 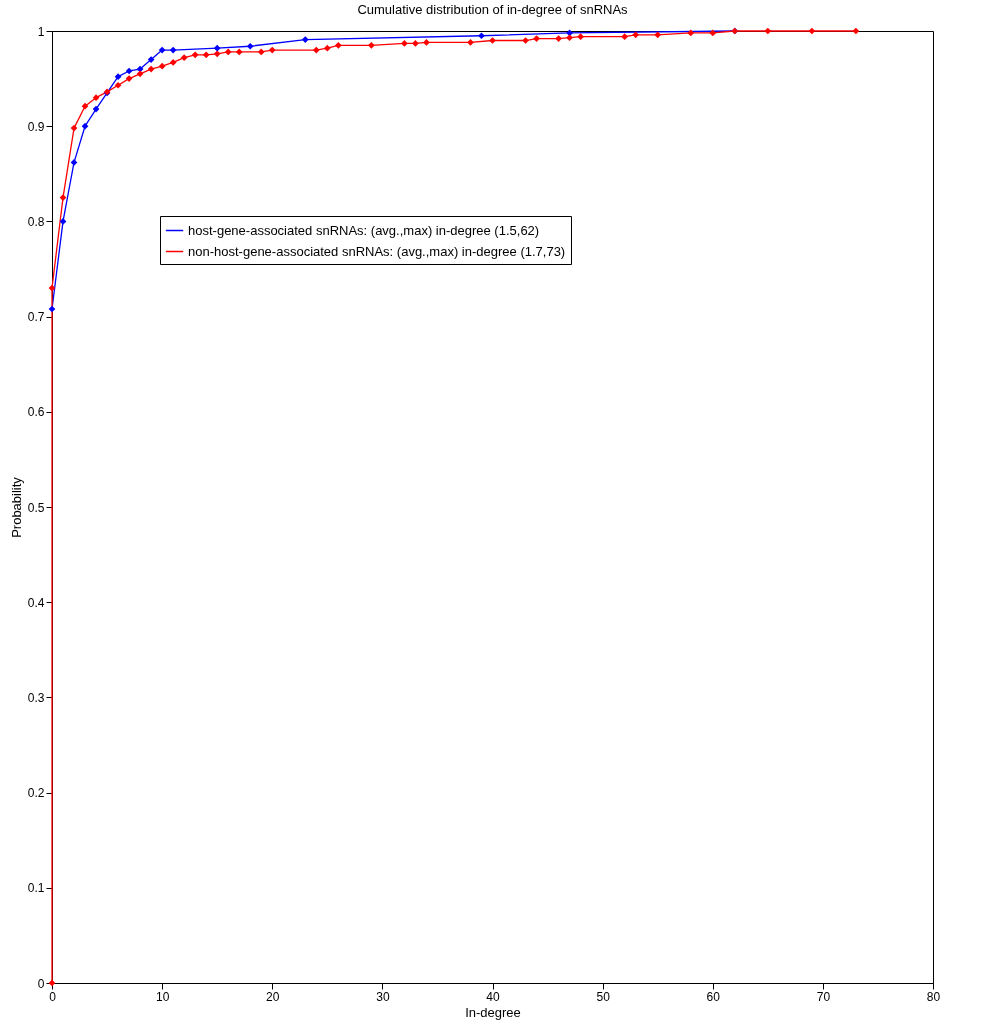 What do you see at coordinates (493, 1012) in the screenshot?
I see `x-axis-title: In-degree` at bounding box center [493, 1012].